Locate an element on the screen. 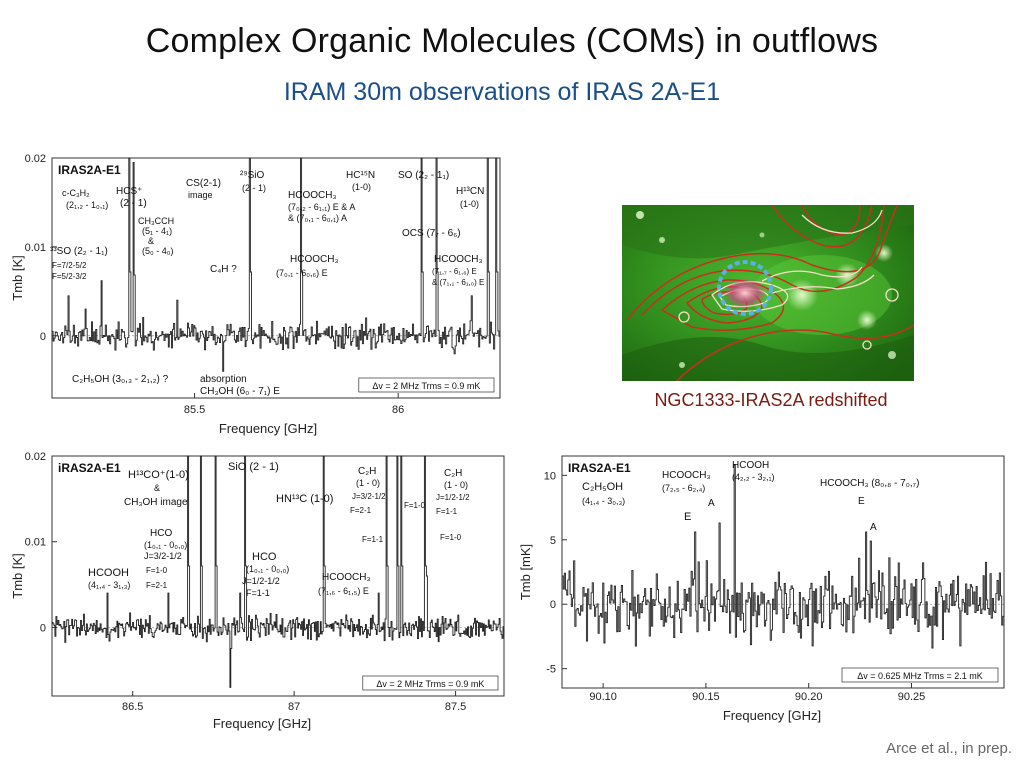 This screenshot has width=1024, height=768. image-caption: NGC1333-IRAS2A redshifted is located at coordinates (771, 400).